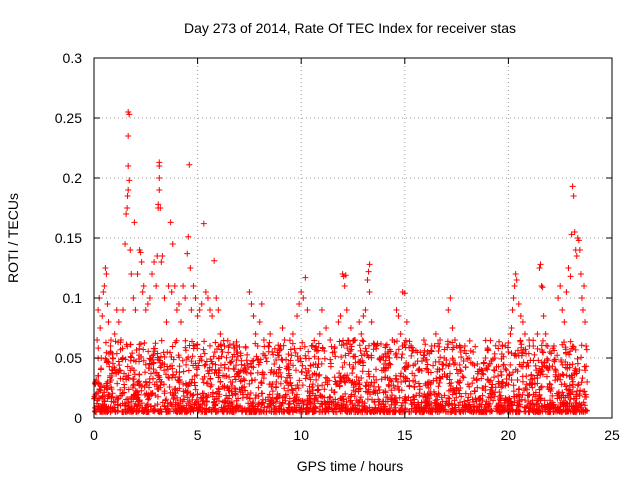  What do you see at coordinates (509, 435) in the screenshot?
I see `x-tick-label: 20` at bounding box center [509, 435].